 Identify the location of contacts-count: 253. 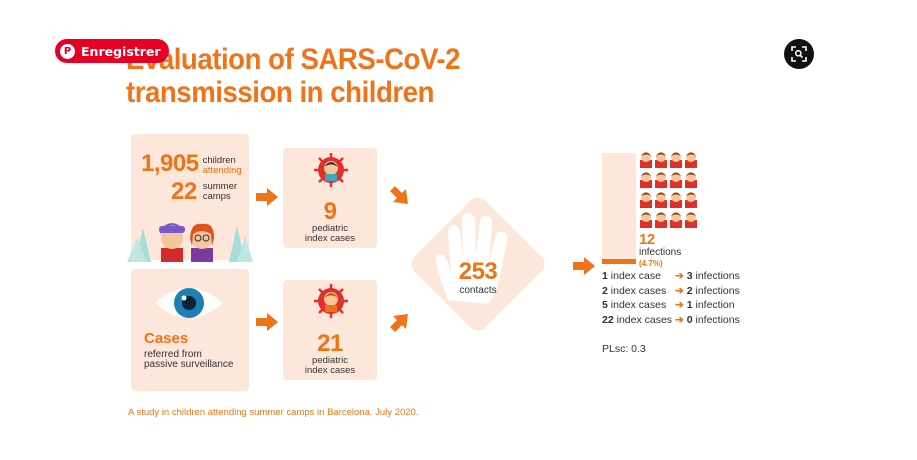
(478, 271).